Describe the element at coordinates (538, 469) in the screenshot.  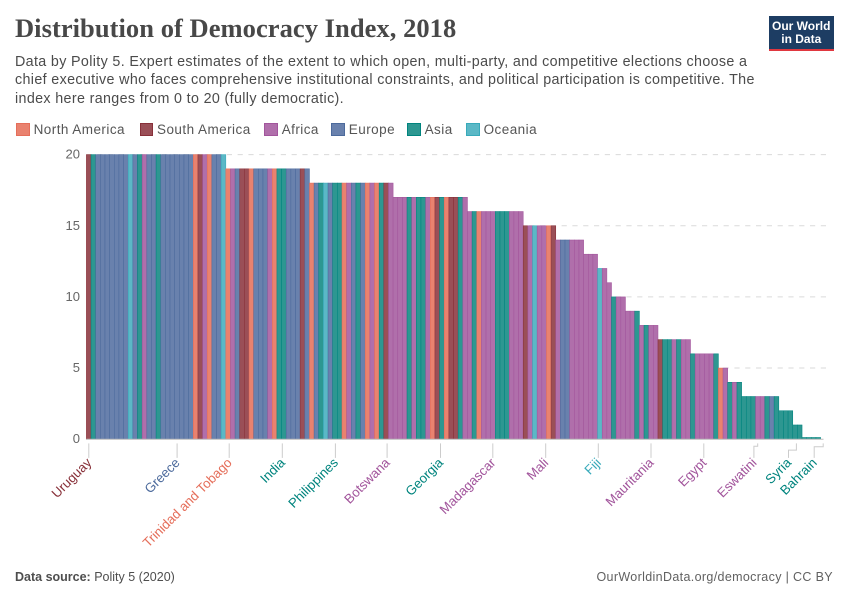
I see `svg-text: Mali` at that location.